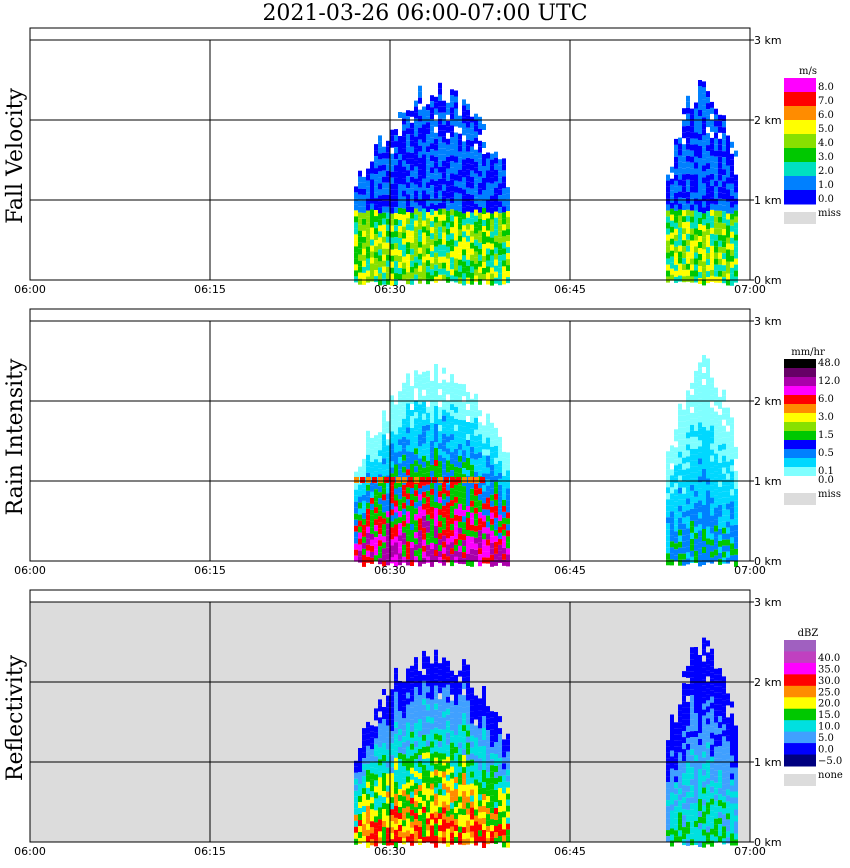 Image resolution: width=850 pixels, height=868 pixels. Describe the element at coordinates (829, 704) in the screenshot. I see `legend-label: 20.0` at that location.